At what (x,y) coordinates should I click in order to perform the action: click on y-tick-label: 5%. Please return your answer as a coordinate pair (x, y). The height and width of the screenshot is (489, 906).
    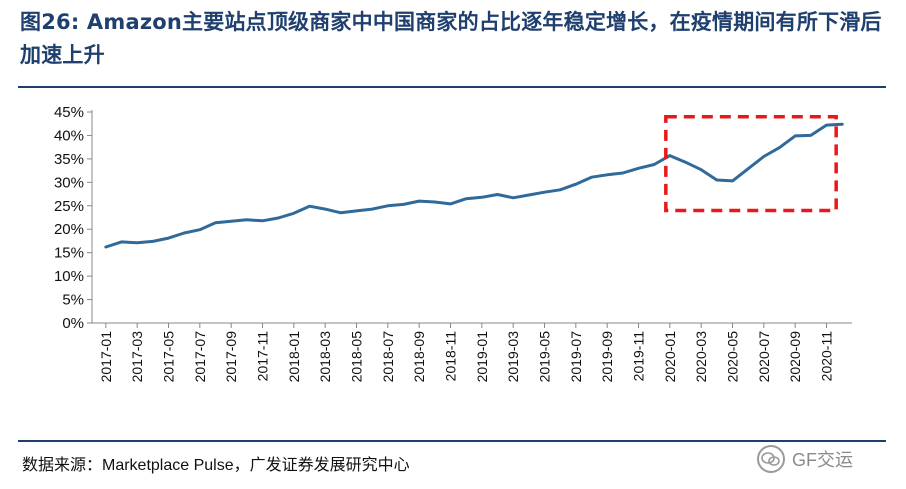
    Looking at the image, I should click on (73, 300).